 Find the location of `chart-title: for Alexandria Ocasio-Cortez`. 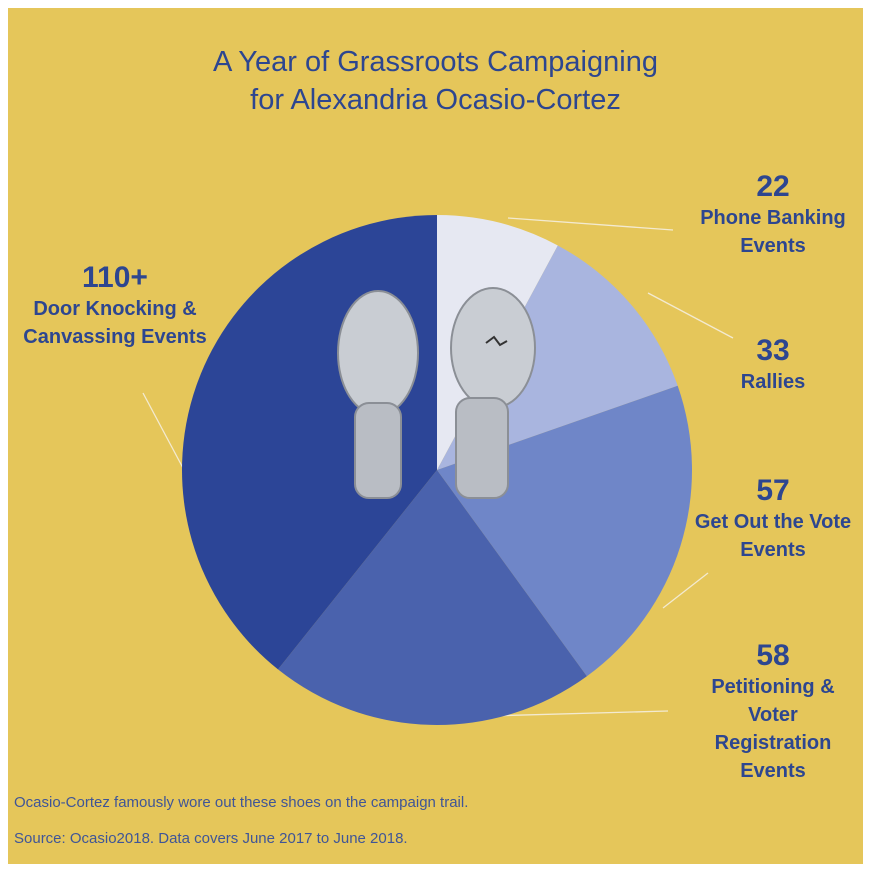

chart-title: for Alexandria Ocasio-Cortez is located at coordinates (435, 100).